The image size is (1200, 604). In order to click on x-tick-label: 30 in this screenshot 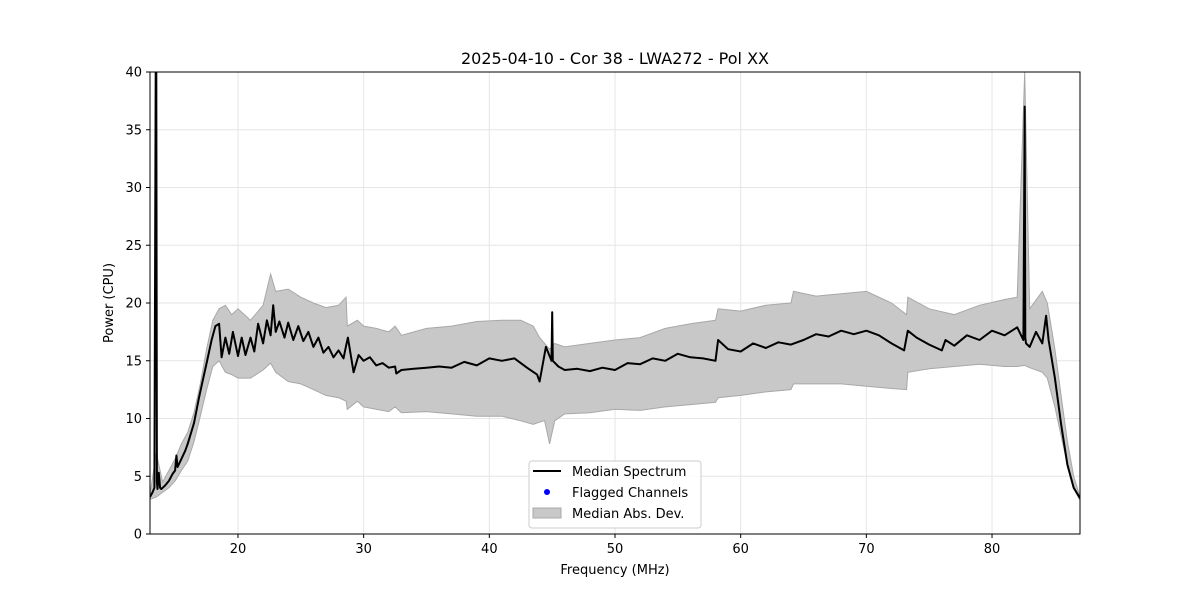, I will do `click(363, 549)`.